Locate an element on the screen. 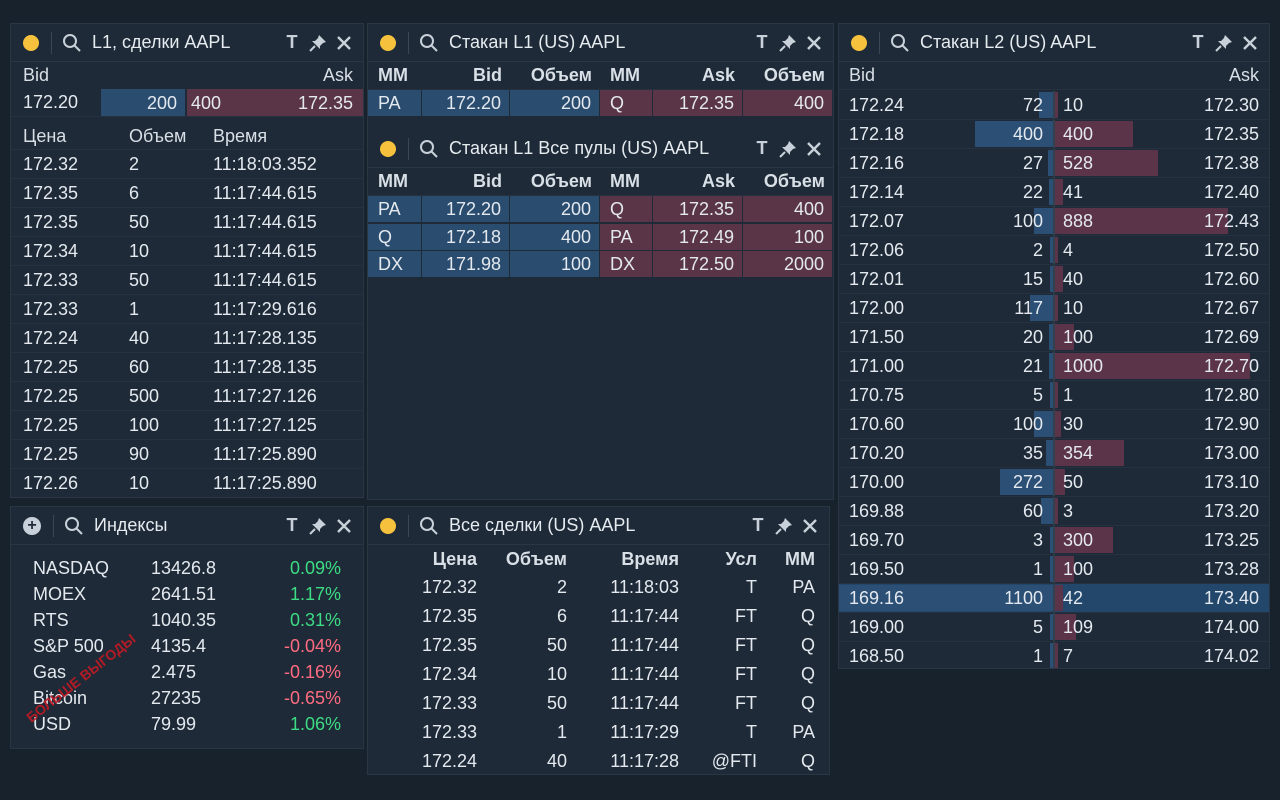 The height and width of the screenshot is (800, 1280). index-row: NASDAQ 13426.8 0.09% is located at coordinates (187, 568).